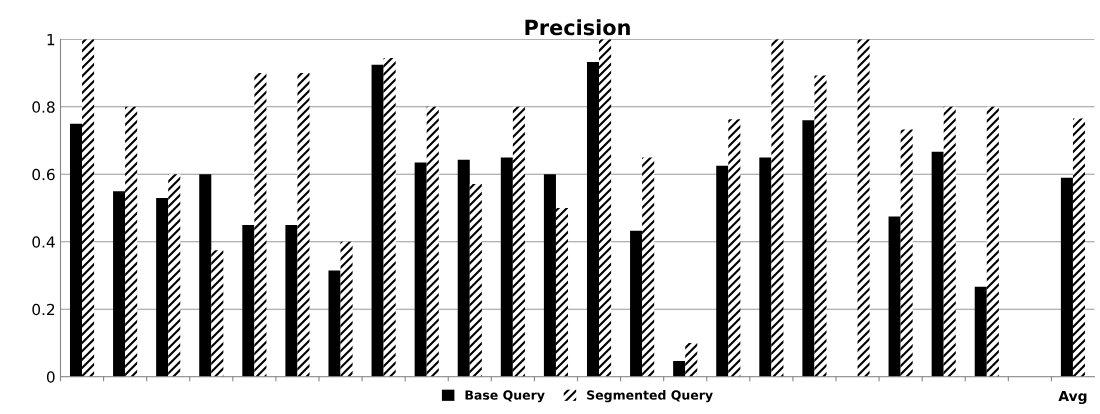  I want to click on y-tick-label: 0.4, so click(43, 242).